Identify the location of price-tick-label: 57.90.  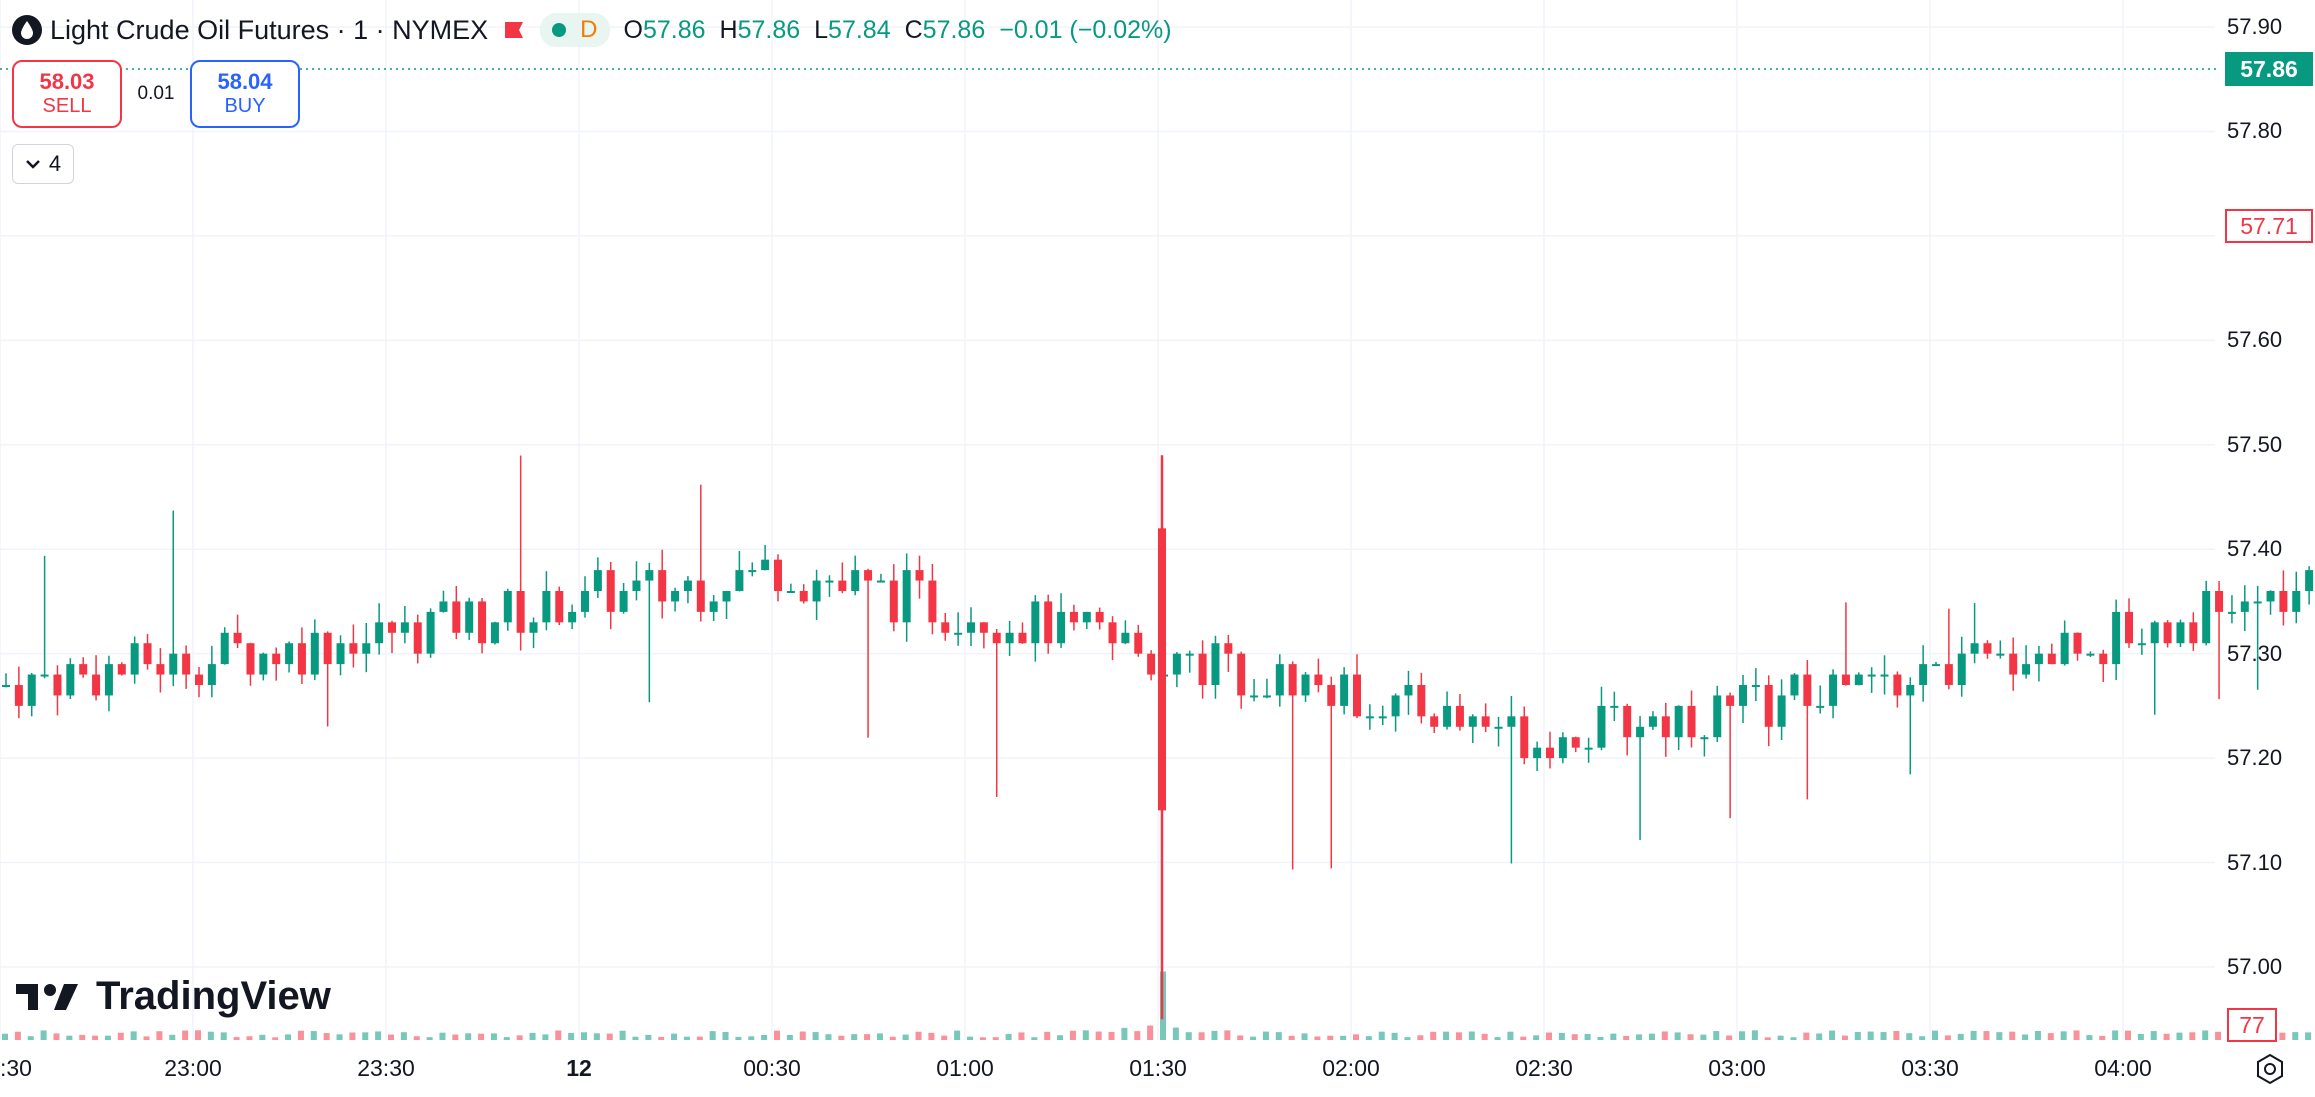
(2255, 26).